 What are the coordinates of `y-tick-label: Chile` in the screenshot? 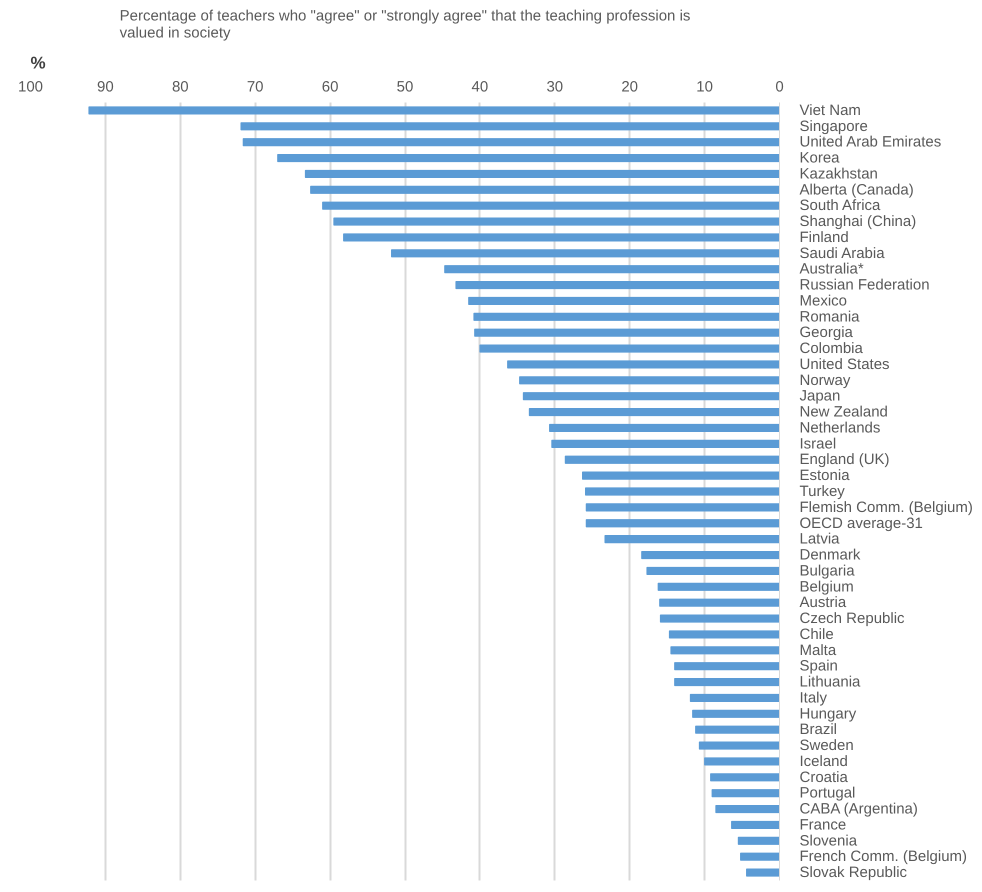 It's located at (817, 634).